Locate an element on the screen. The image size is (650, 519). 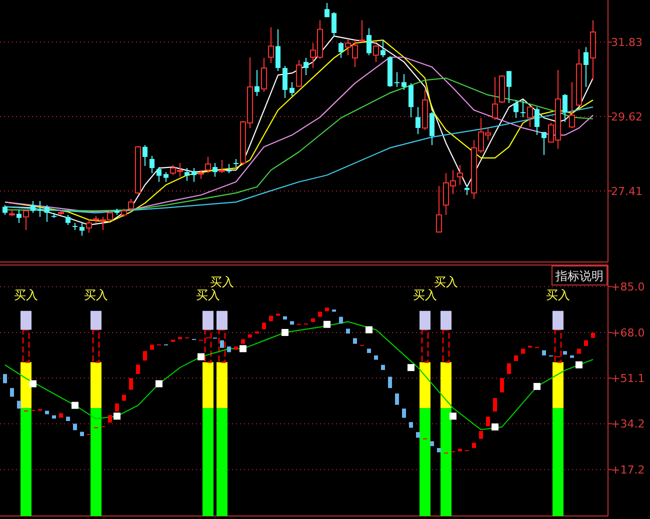
annotation: 指标说明 is located at coordinates (579, 276).